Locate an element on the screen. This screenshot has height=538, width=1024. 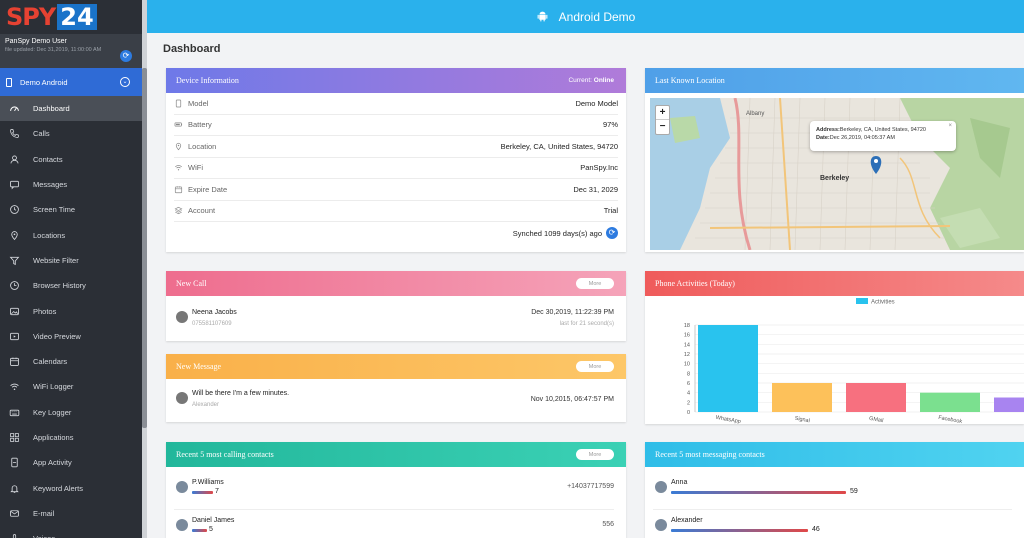
info-value: Berkeley, CA, United States, 94720 is located at coordinates (559, 146).